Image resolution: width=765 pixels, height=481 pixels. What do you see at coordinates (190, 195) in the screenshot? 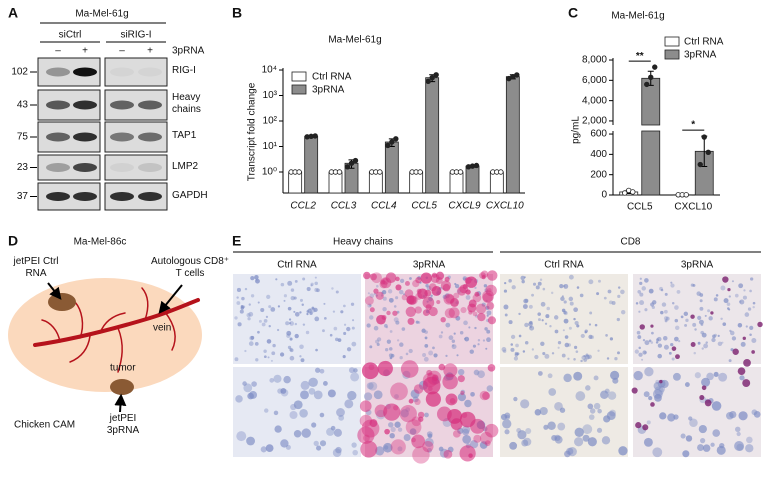
I see `protein-label: GAPDH` at bounding box center [190, 195].